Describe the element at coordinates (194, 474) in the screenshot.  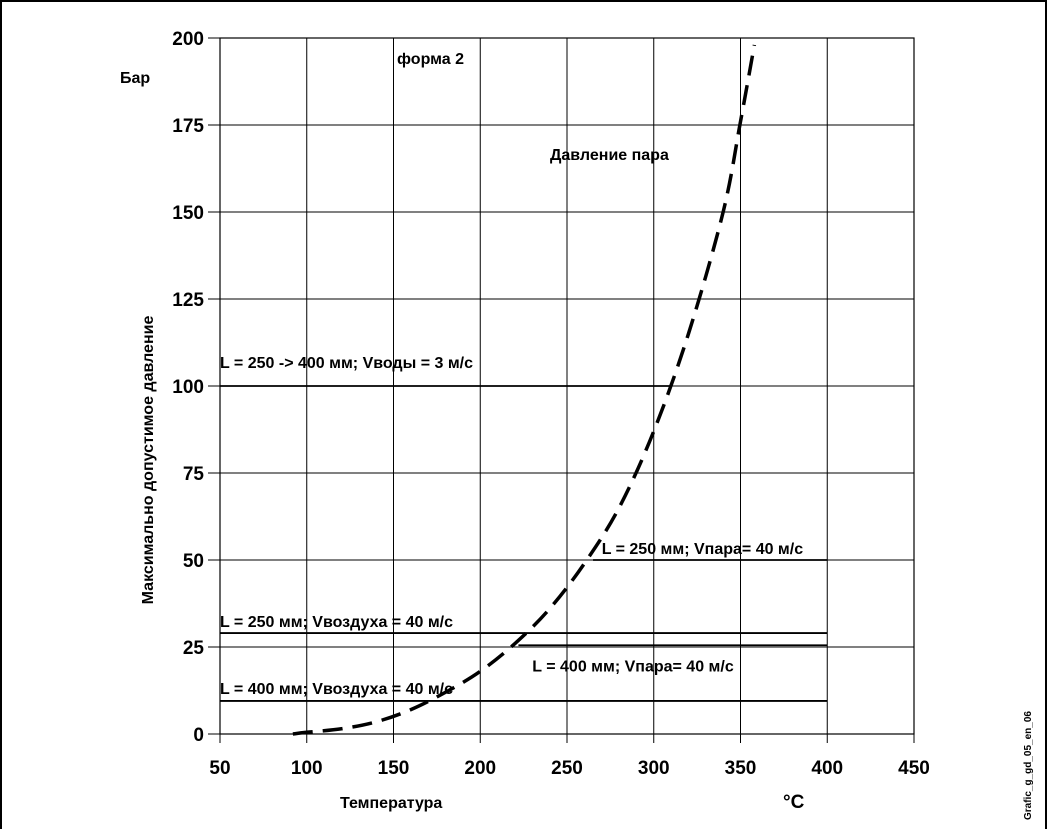
I see `y-tick-label: 75` at that location.